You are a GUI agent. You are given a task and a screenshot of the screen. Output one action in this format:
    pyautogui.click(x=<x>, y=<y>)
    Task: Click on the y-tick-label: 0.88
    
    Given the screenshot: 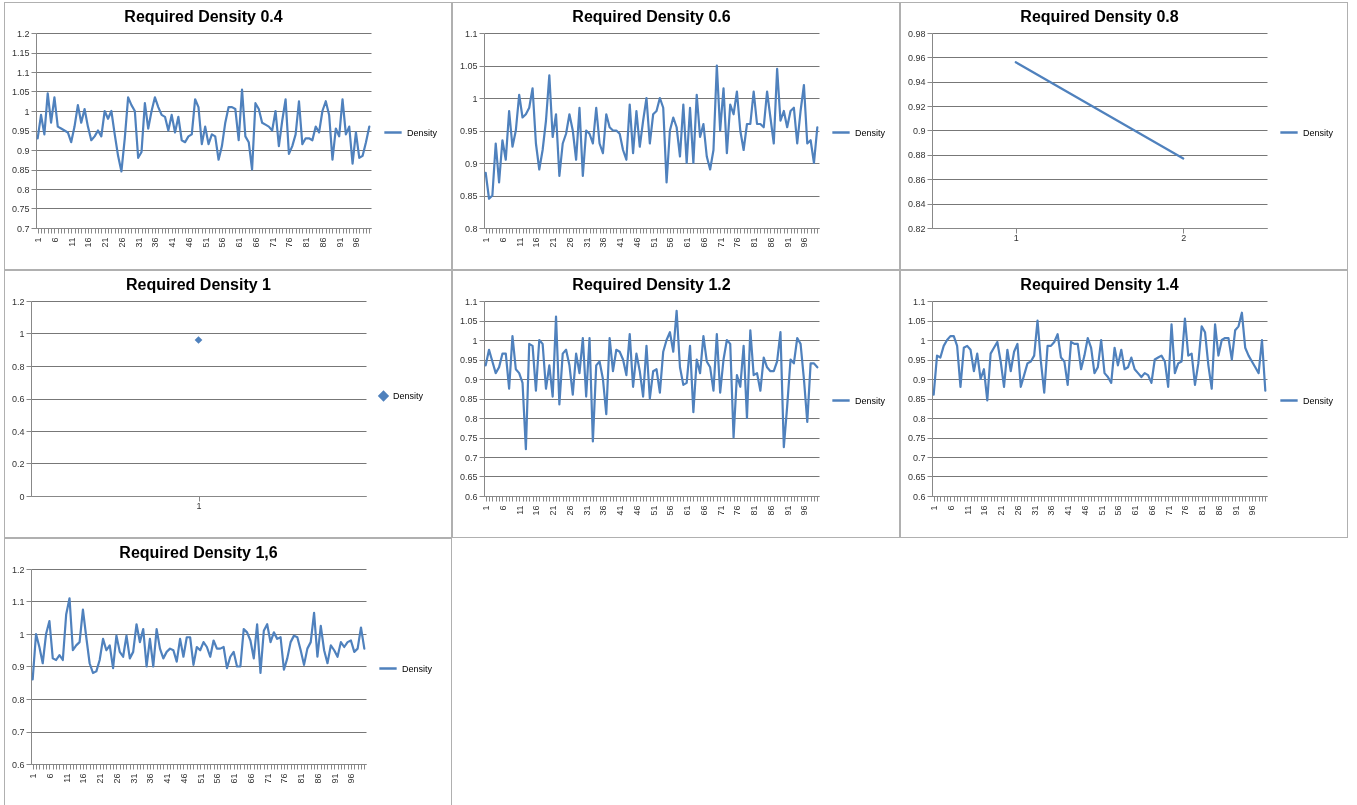 What is the action you would take?
    pyautogui.click(x=916, y=155)
    